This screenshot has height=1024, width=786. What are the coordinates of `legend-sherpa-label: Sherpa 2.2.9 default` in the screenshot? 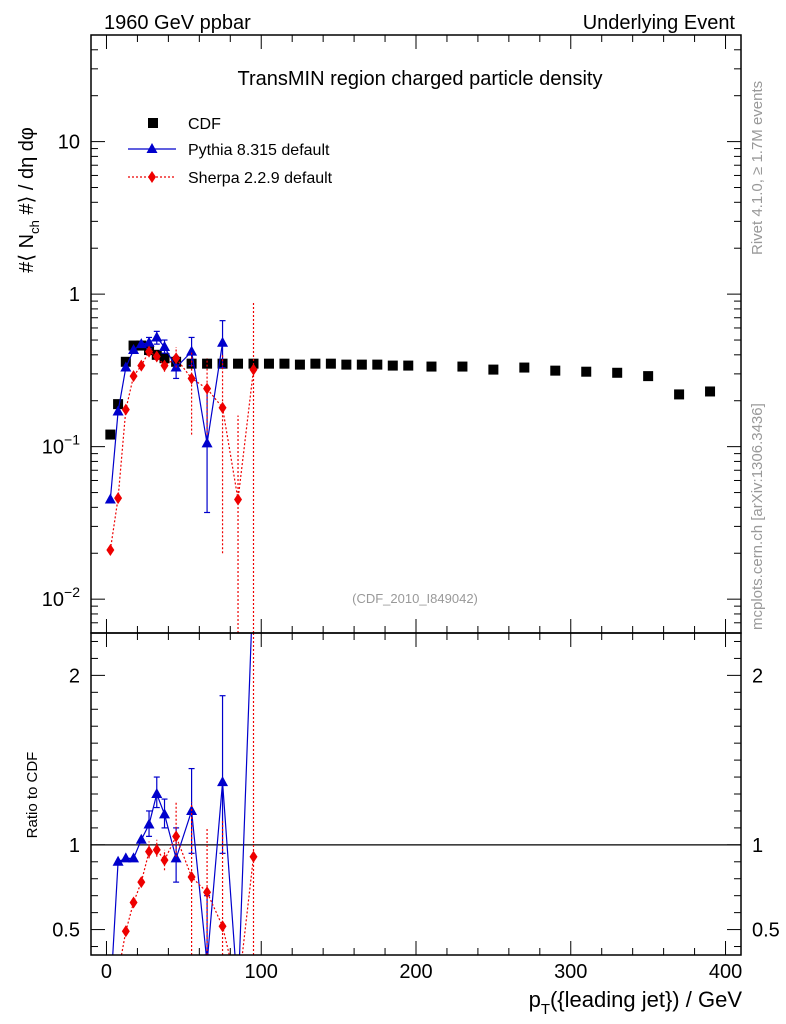 It's located at (260, 178).